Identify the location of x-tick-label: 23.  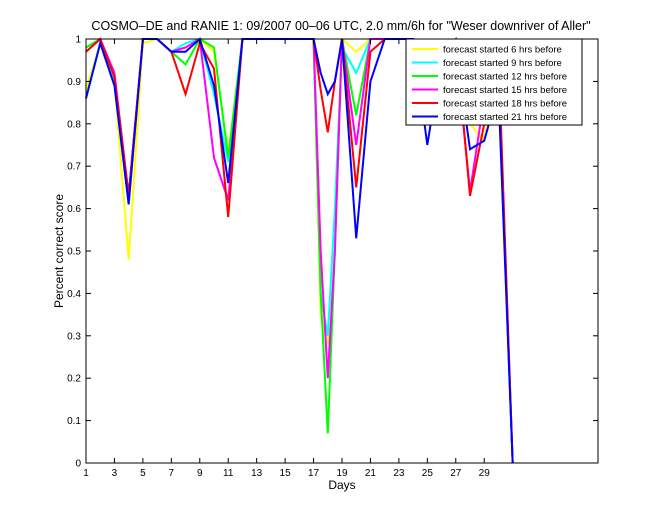
(399, 473).